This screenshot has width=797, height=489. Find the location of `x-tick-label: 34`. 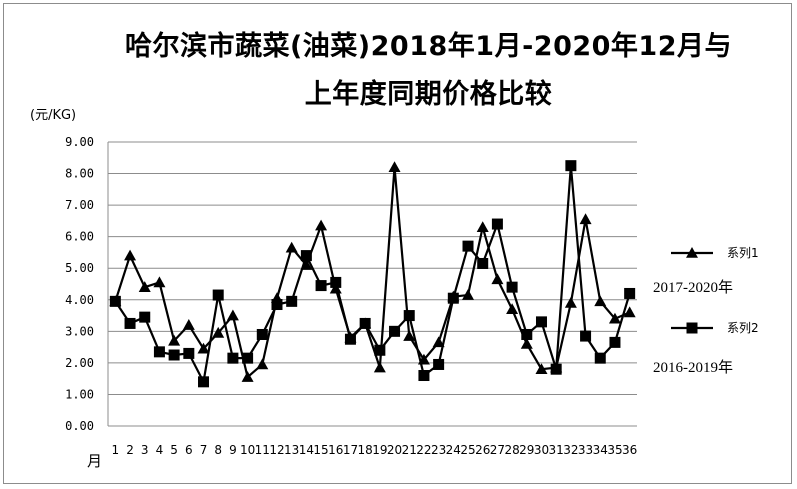

x-tick-label: 34 is located at coordinates (600, 450).